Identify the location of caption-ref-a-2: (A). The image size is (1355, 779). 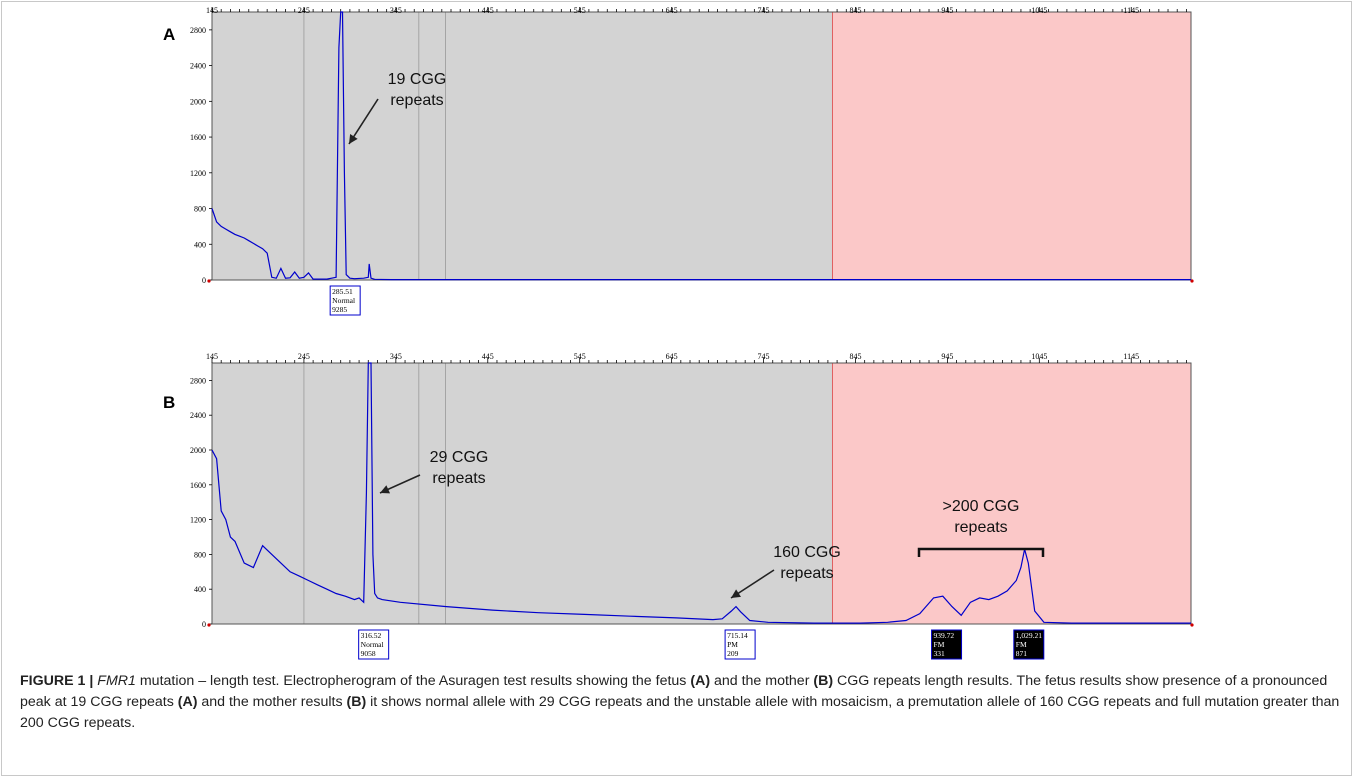
(187, 702).